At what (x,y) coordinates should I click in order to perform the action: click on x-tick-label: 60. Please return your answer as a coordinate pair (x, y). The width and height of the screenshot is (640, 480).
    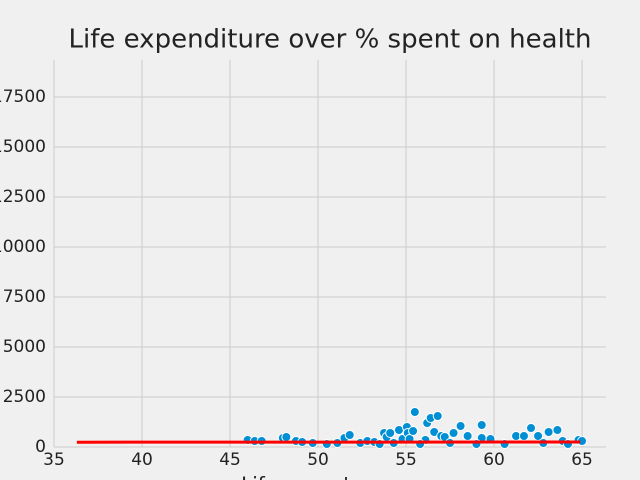
    Looking at the image, I should click on (494, 460).